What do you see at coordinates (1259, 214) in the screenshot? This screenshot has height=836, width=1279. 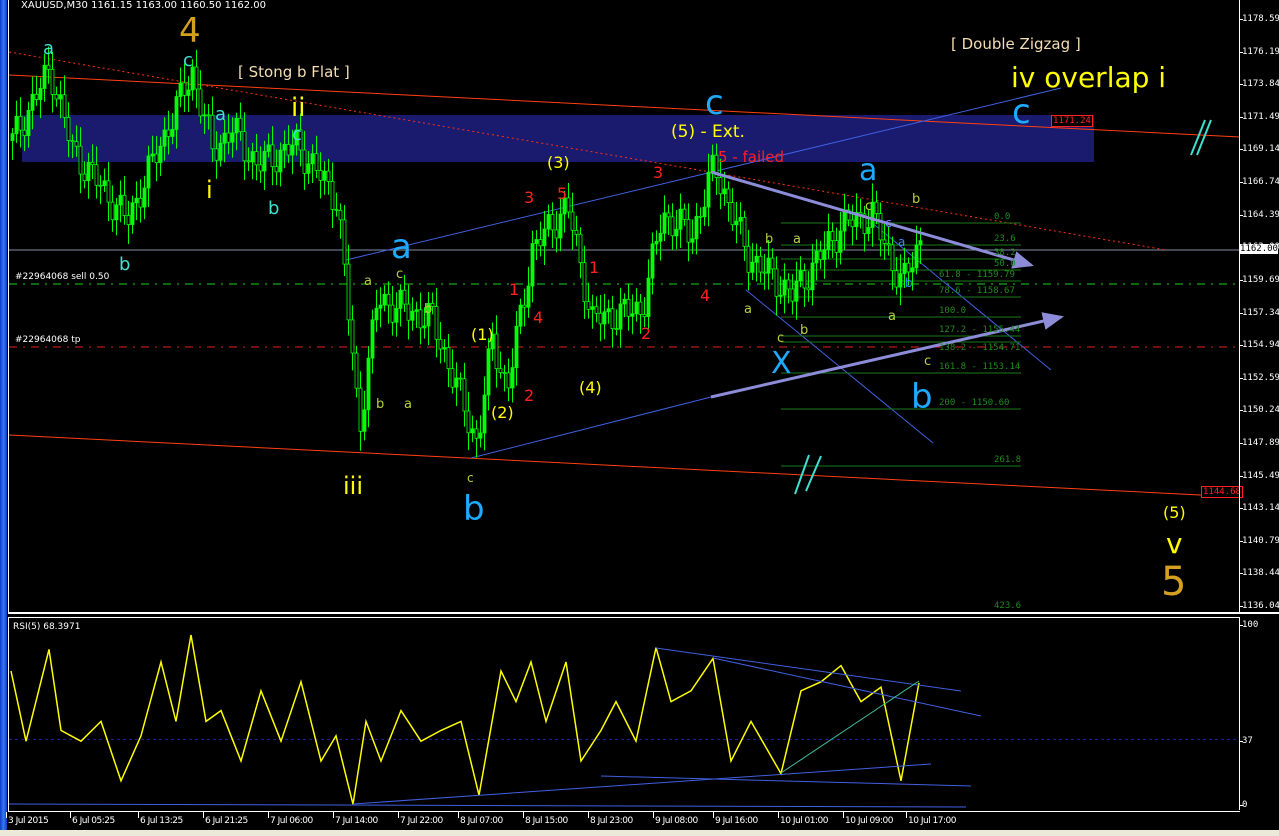 I see `price-tick: 1164.39` at bounding box center [1259, 214].